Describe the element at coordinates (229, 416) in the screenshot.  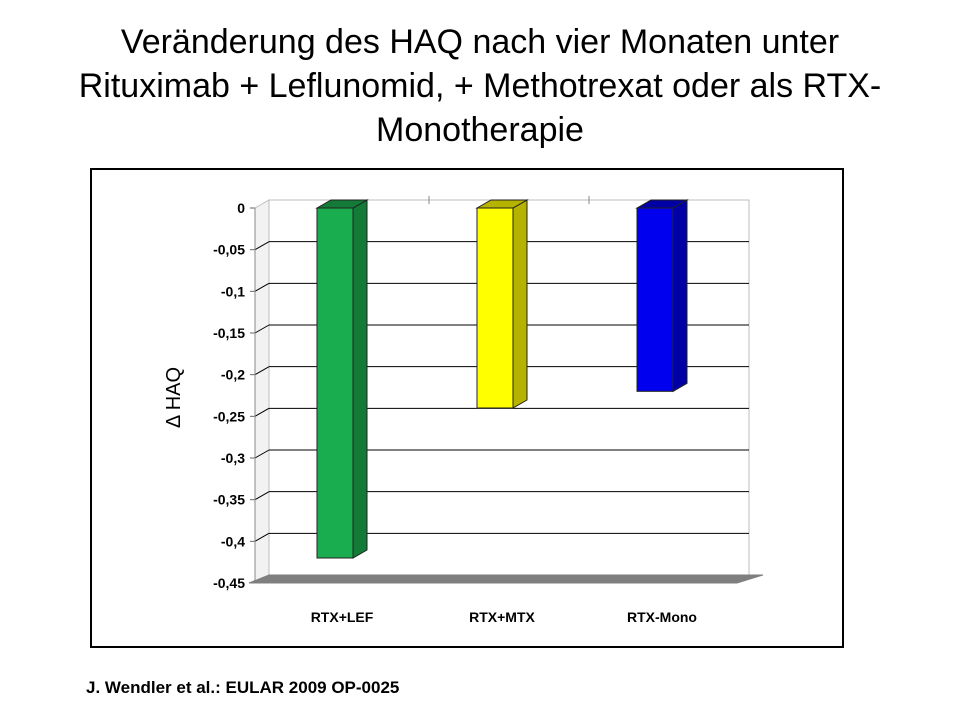
I see `y-tick-label: -0,25` at that location.